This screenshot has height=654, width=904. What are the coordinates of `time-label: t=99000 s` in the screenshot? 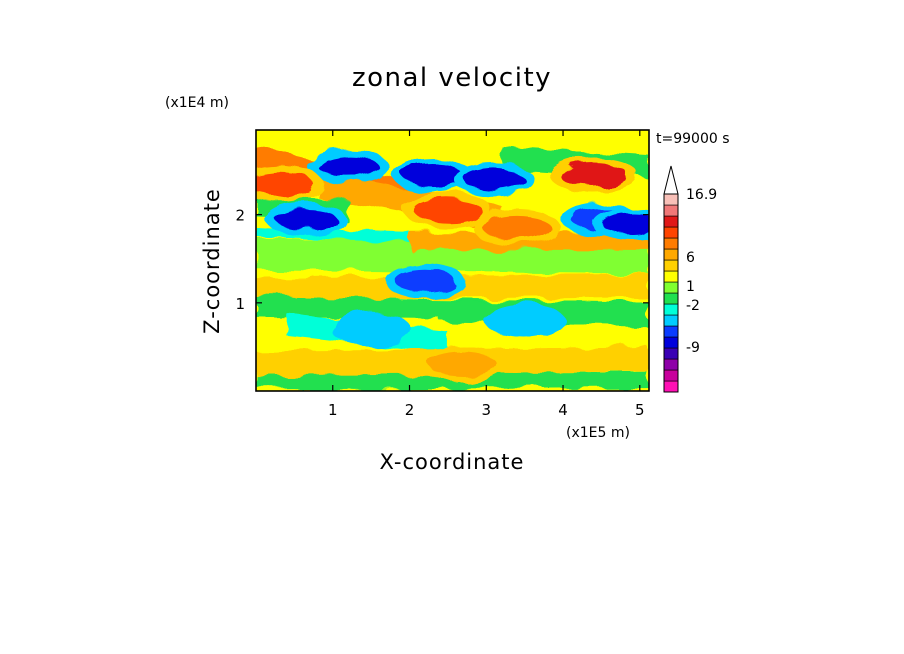 It's located at (693, 139).